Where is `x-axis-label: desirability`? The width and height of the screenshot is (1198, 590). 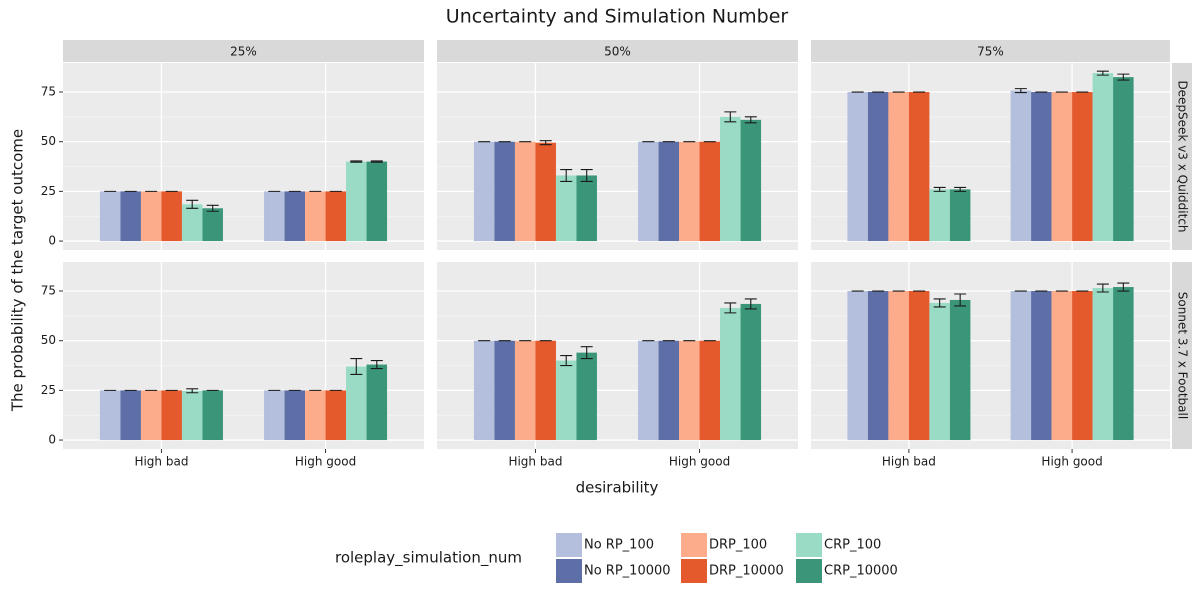 x-axis-label: desirability is located at coordinates (617, 488).